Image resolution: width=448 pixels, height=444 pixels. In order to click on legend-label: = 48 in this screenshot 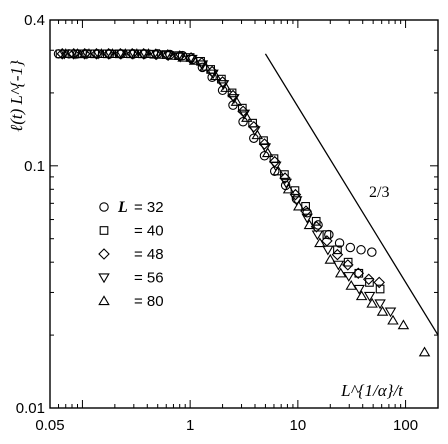, I will do `click(149, 254)`.